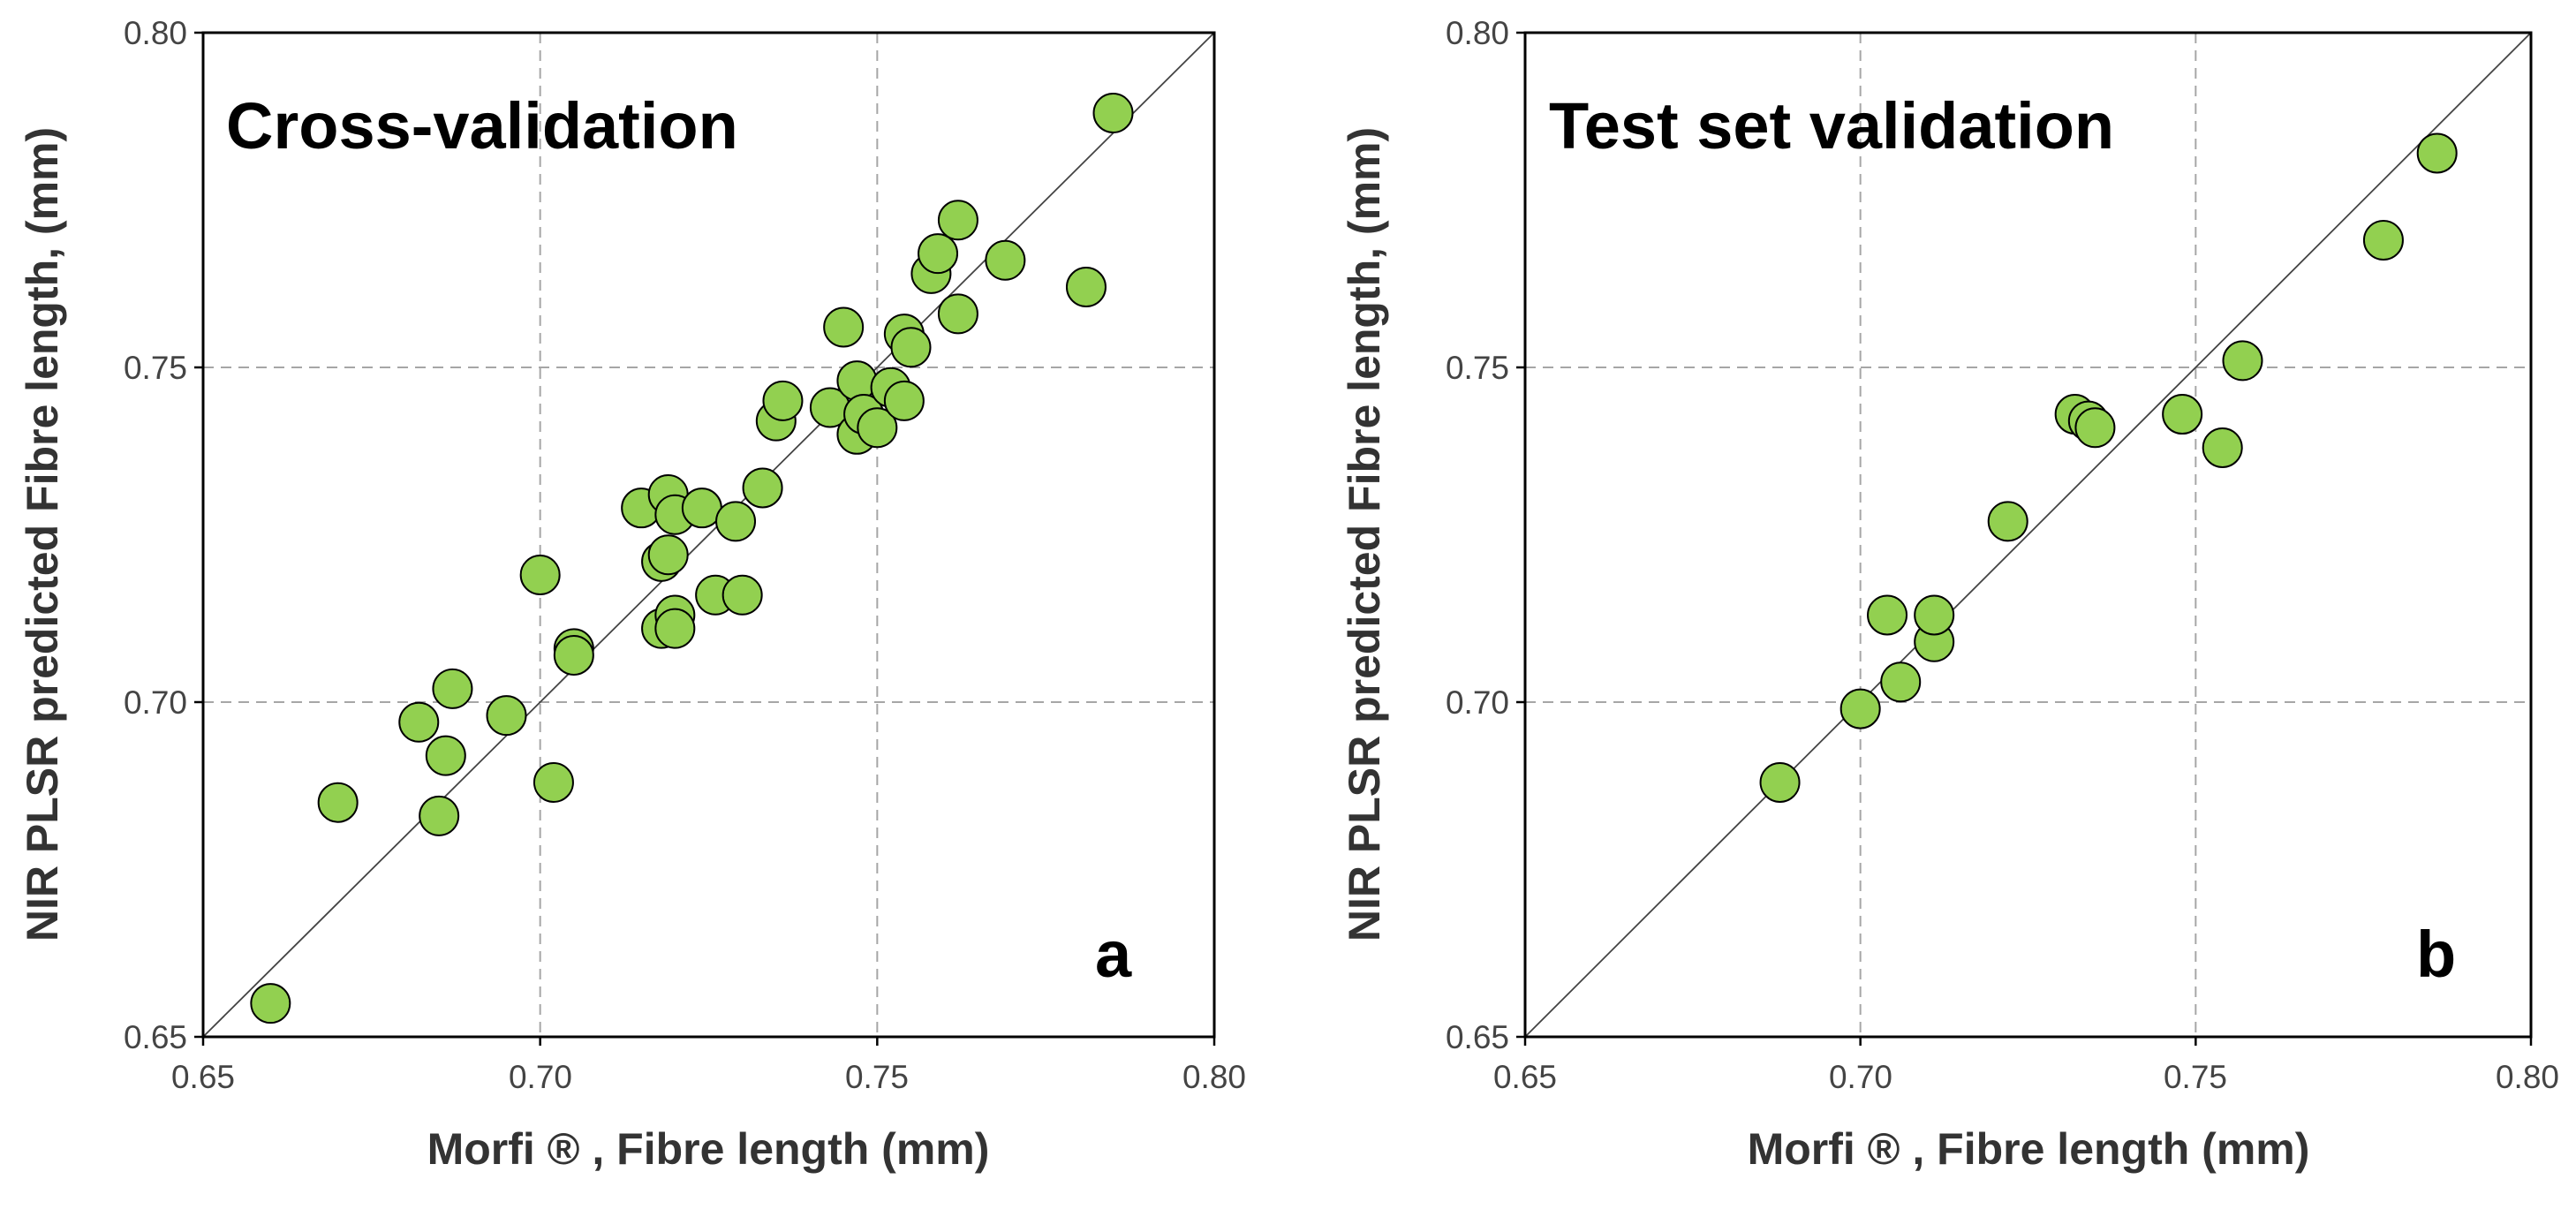  What do you see at coordinates (482, 126) in the screenshot?
I see `chart-title: Cross-validation` at bounding box center [482, 126].